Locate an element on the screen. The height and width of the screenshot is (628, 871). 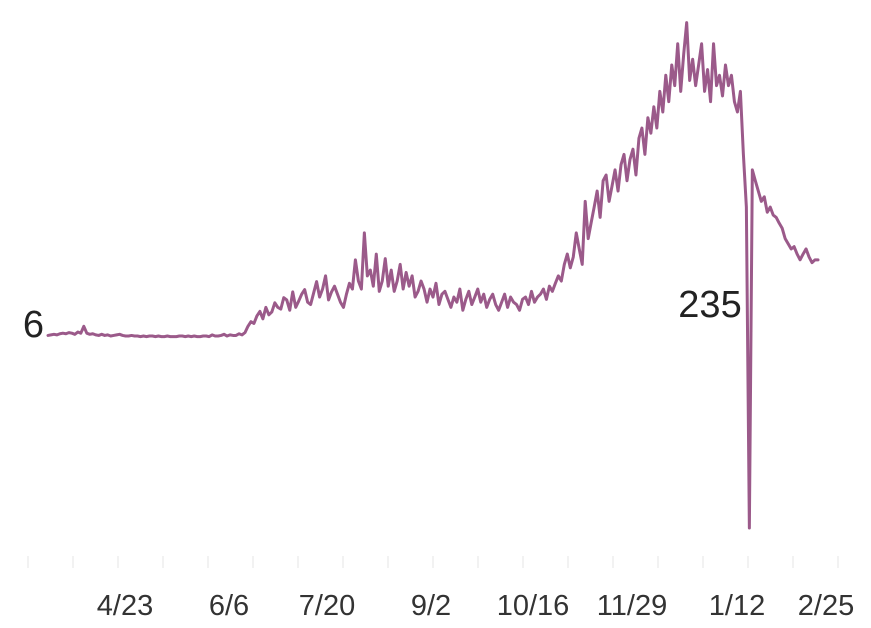
x-tick-label: 7/20 is located at coordinates (327, 606).